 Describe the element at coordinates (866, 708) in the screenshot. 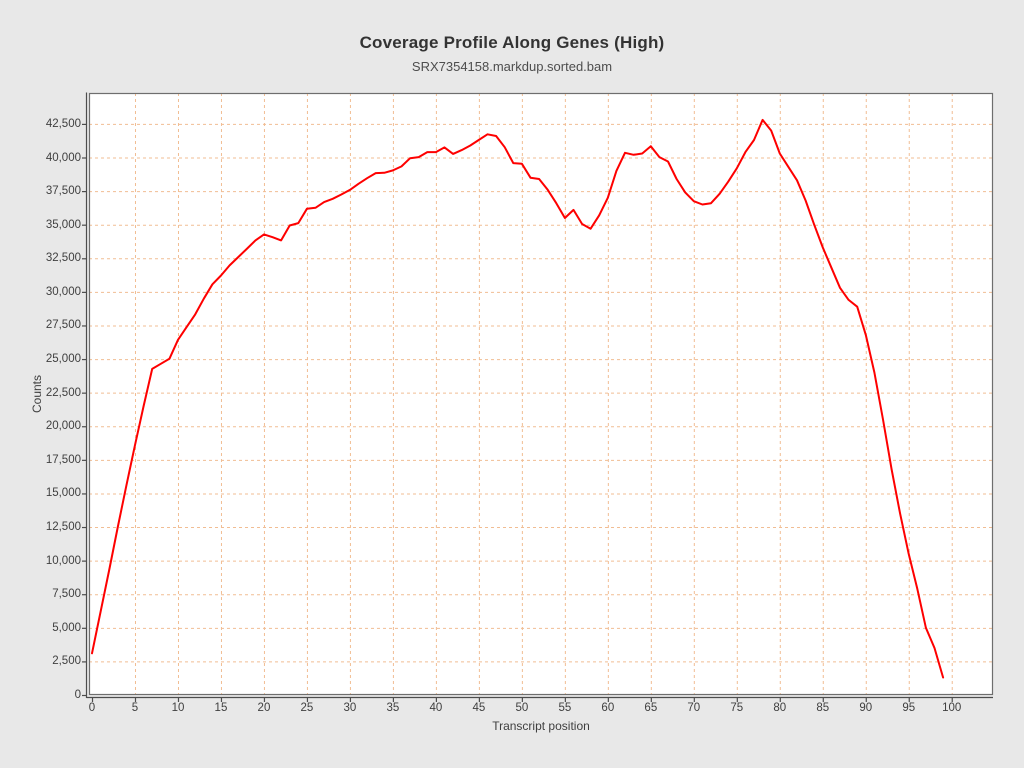

I see `x-tick-label: 90` at that location.